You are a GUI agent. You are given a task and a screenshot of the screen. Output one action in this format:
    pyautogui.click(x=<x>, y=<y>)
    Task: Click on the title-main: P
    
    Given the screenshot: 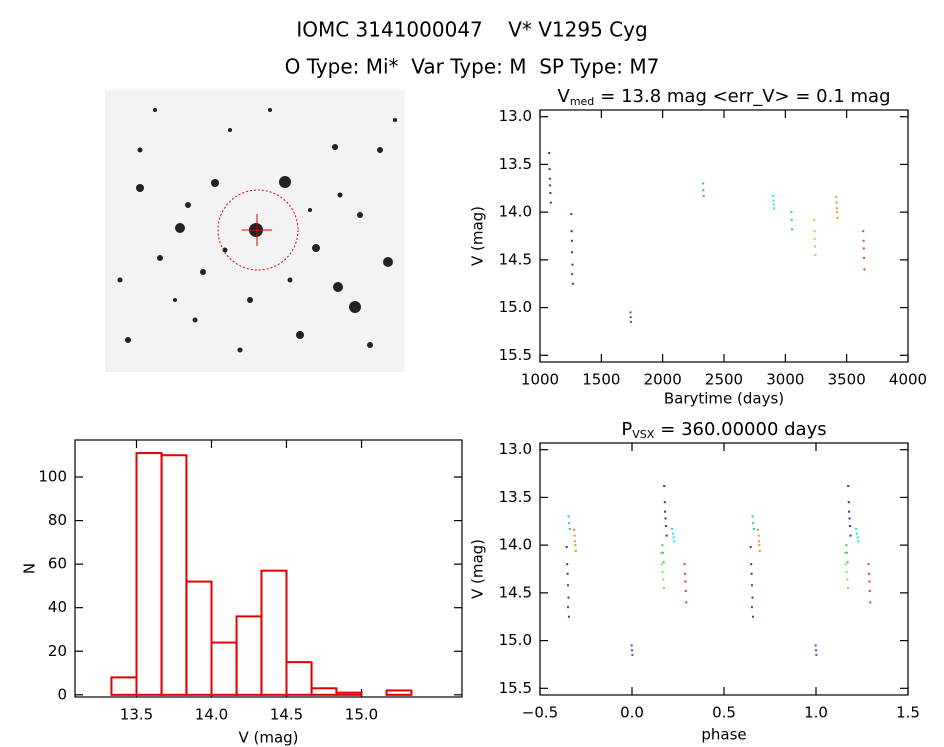 What is the action you would take?
    pyautogui.click(x=626, y=429)
    